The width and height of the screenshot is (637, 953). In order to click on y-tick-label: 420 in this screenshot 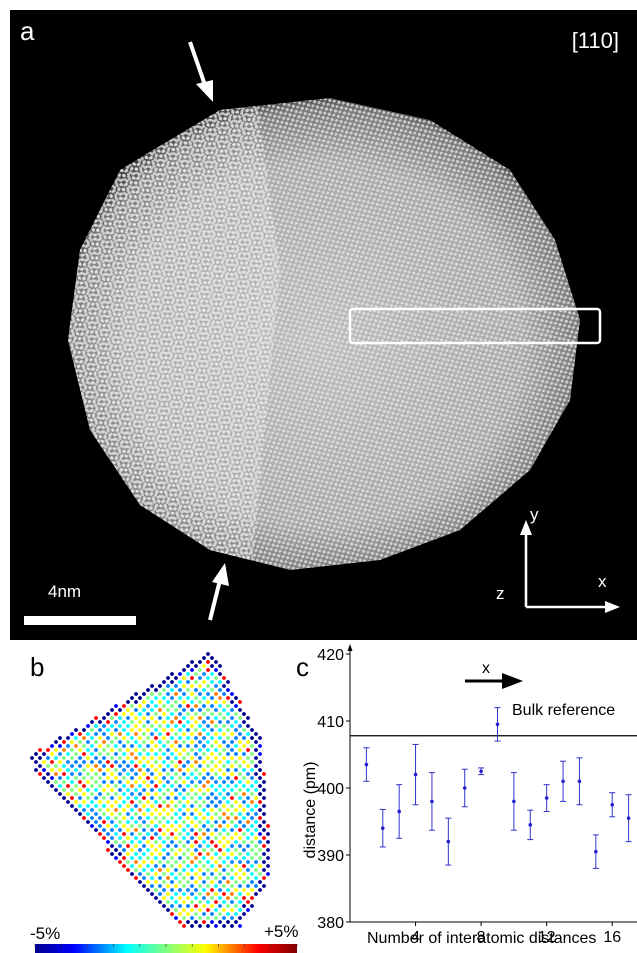, I will do `click(330, 655)`.